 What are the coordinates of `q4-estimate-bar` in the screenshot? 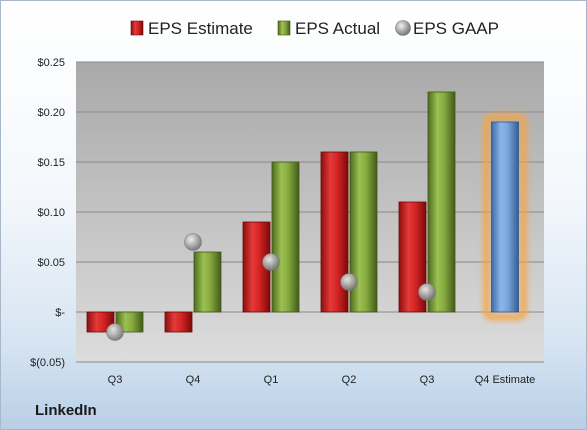 It's located at (505, 217).